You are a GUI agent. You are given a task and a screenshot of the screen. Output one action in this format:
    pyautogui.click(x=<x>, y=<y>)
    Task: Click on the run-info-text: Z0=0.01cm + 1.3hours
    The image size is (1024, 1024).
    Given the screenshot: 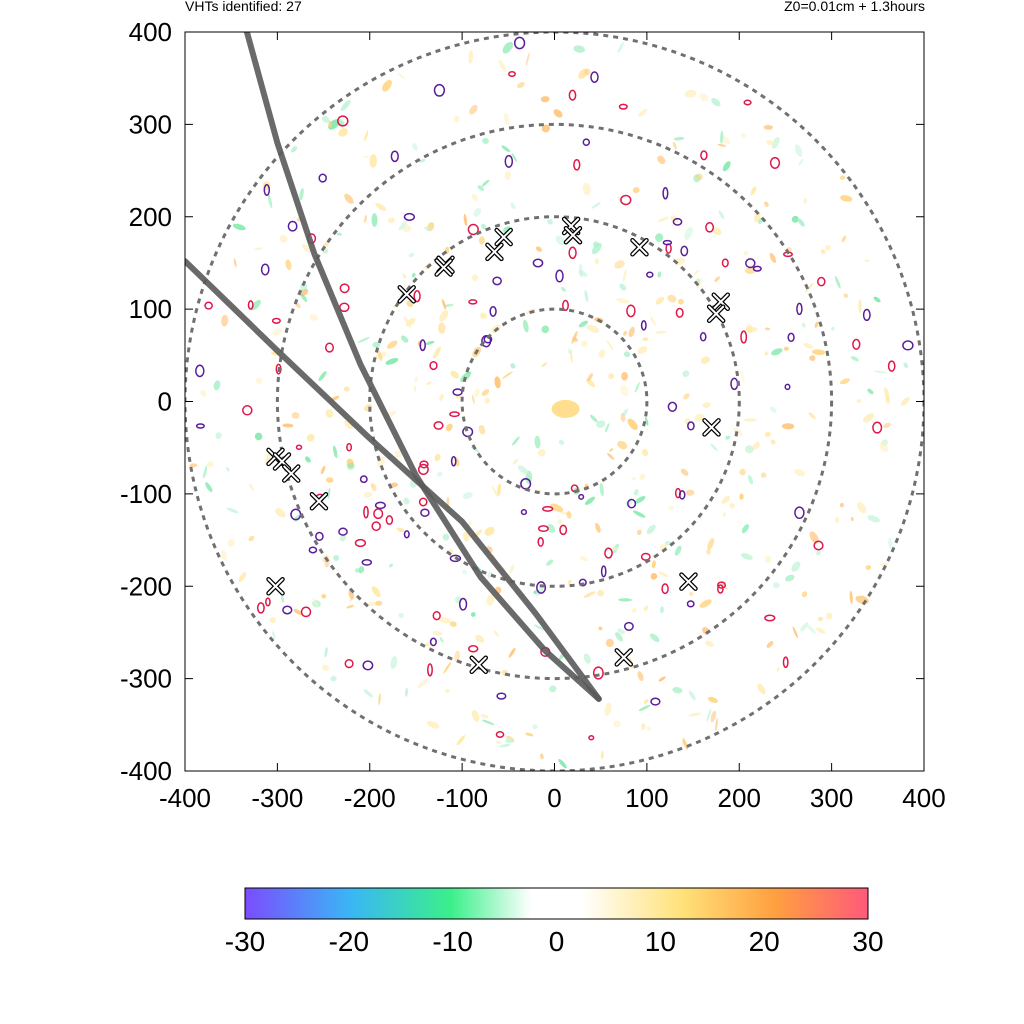 What is the action you would take?
    pyautogui.click(x=854, y=7)
    